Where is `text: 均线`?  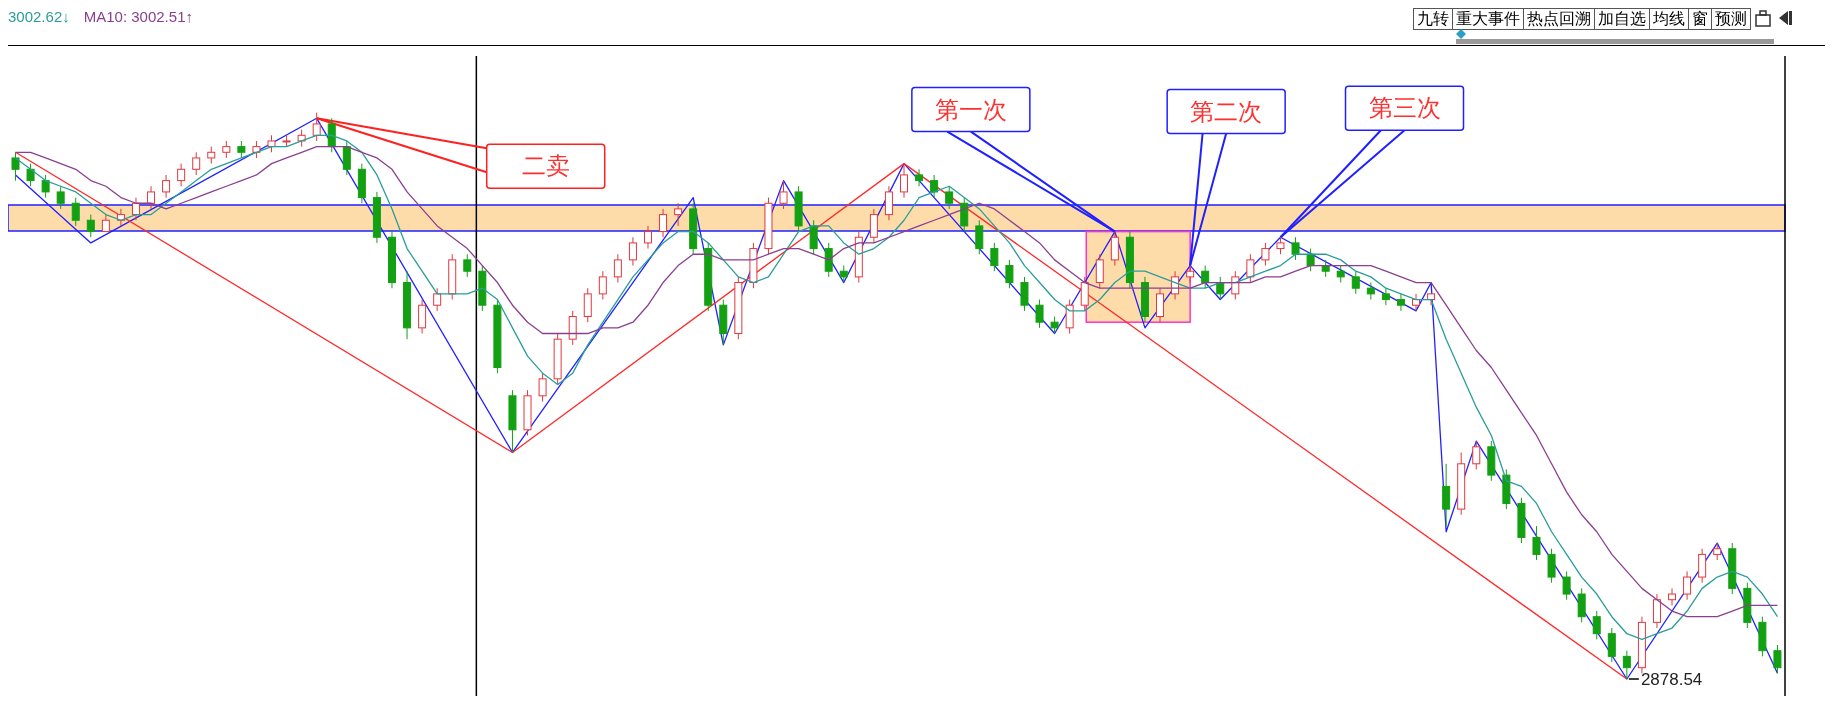
text: 均线 is located at coordinates (1669, 19).